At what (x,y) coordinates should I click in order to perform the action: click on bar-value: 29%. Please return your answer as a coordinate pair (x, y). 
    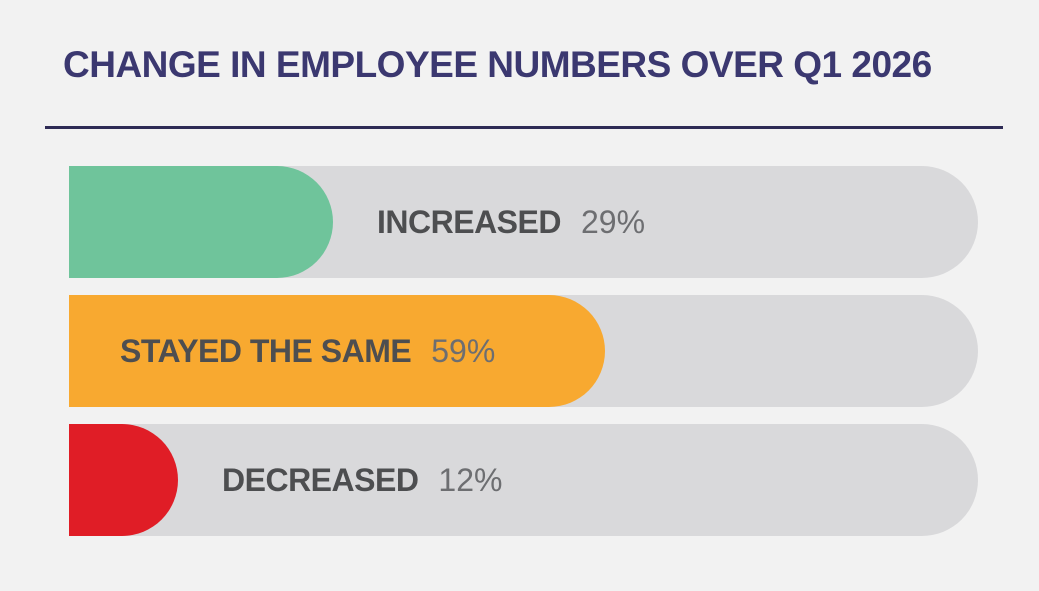
    Looking at the image, I should click on (613, 221).